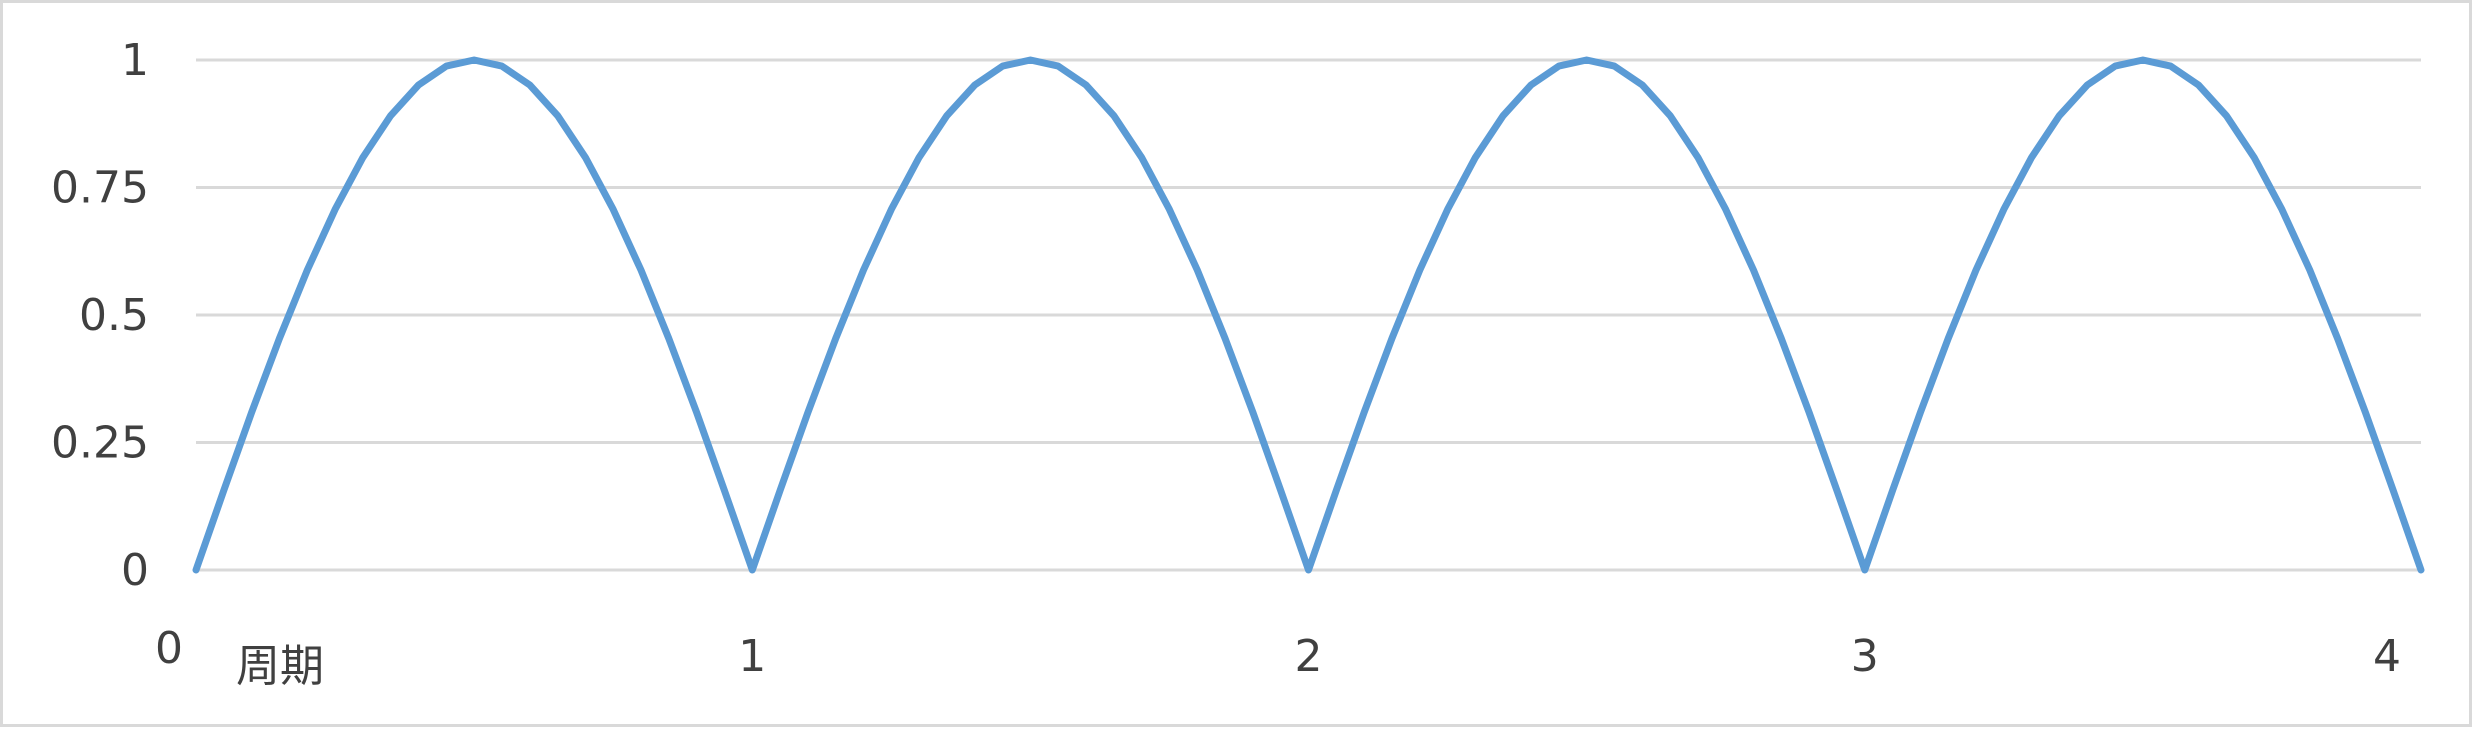  Describe the element at coordinates (1865, 656) in the screenshot. I see `x-tick-label: 3` at that location.